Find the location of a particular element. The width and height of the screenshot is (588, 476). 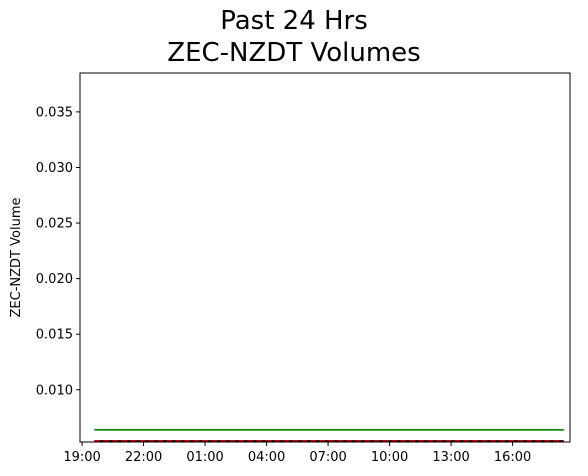

x-tick-label: 01:00 is located at coordinates (204, 457).